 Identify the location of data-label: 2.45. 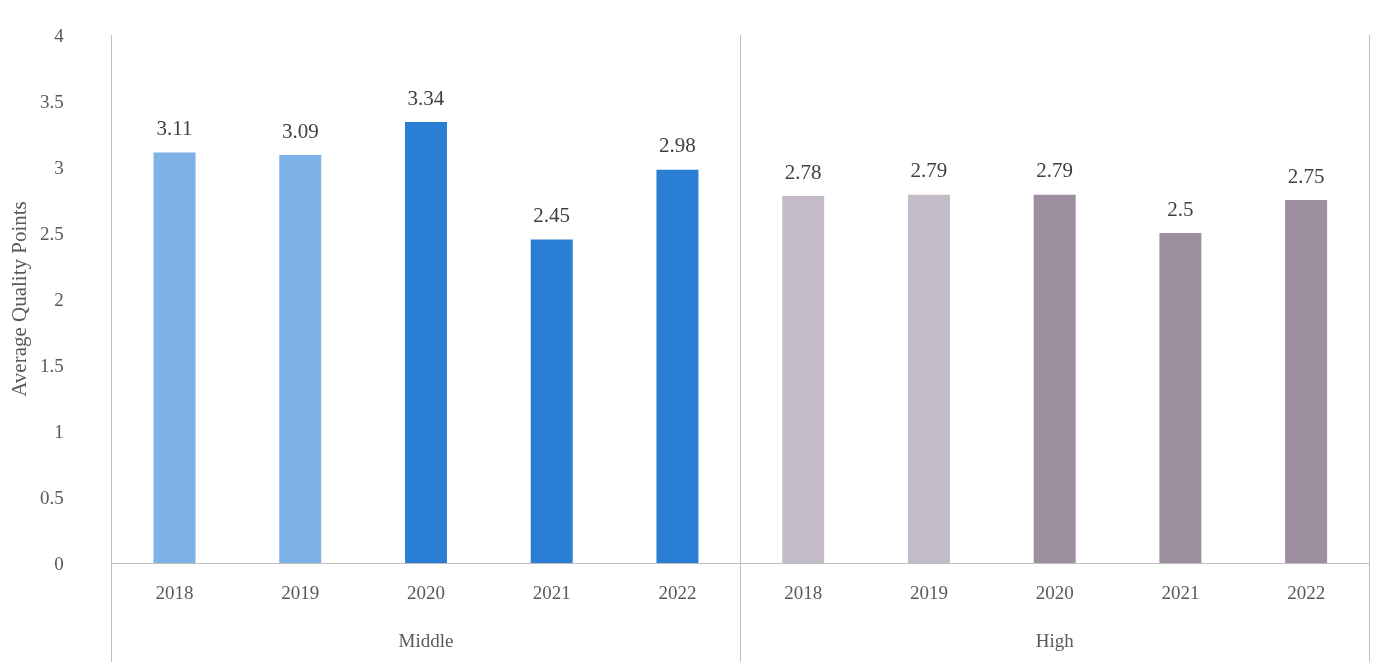
(552, 215).